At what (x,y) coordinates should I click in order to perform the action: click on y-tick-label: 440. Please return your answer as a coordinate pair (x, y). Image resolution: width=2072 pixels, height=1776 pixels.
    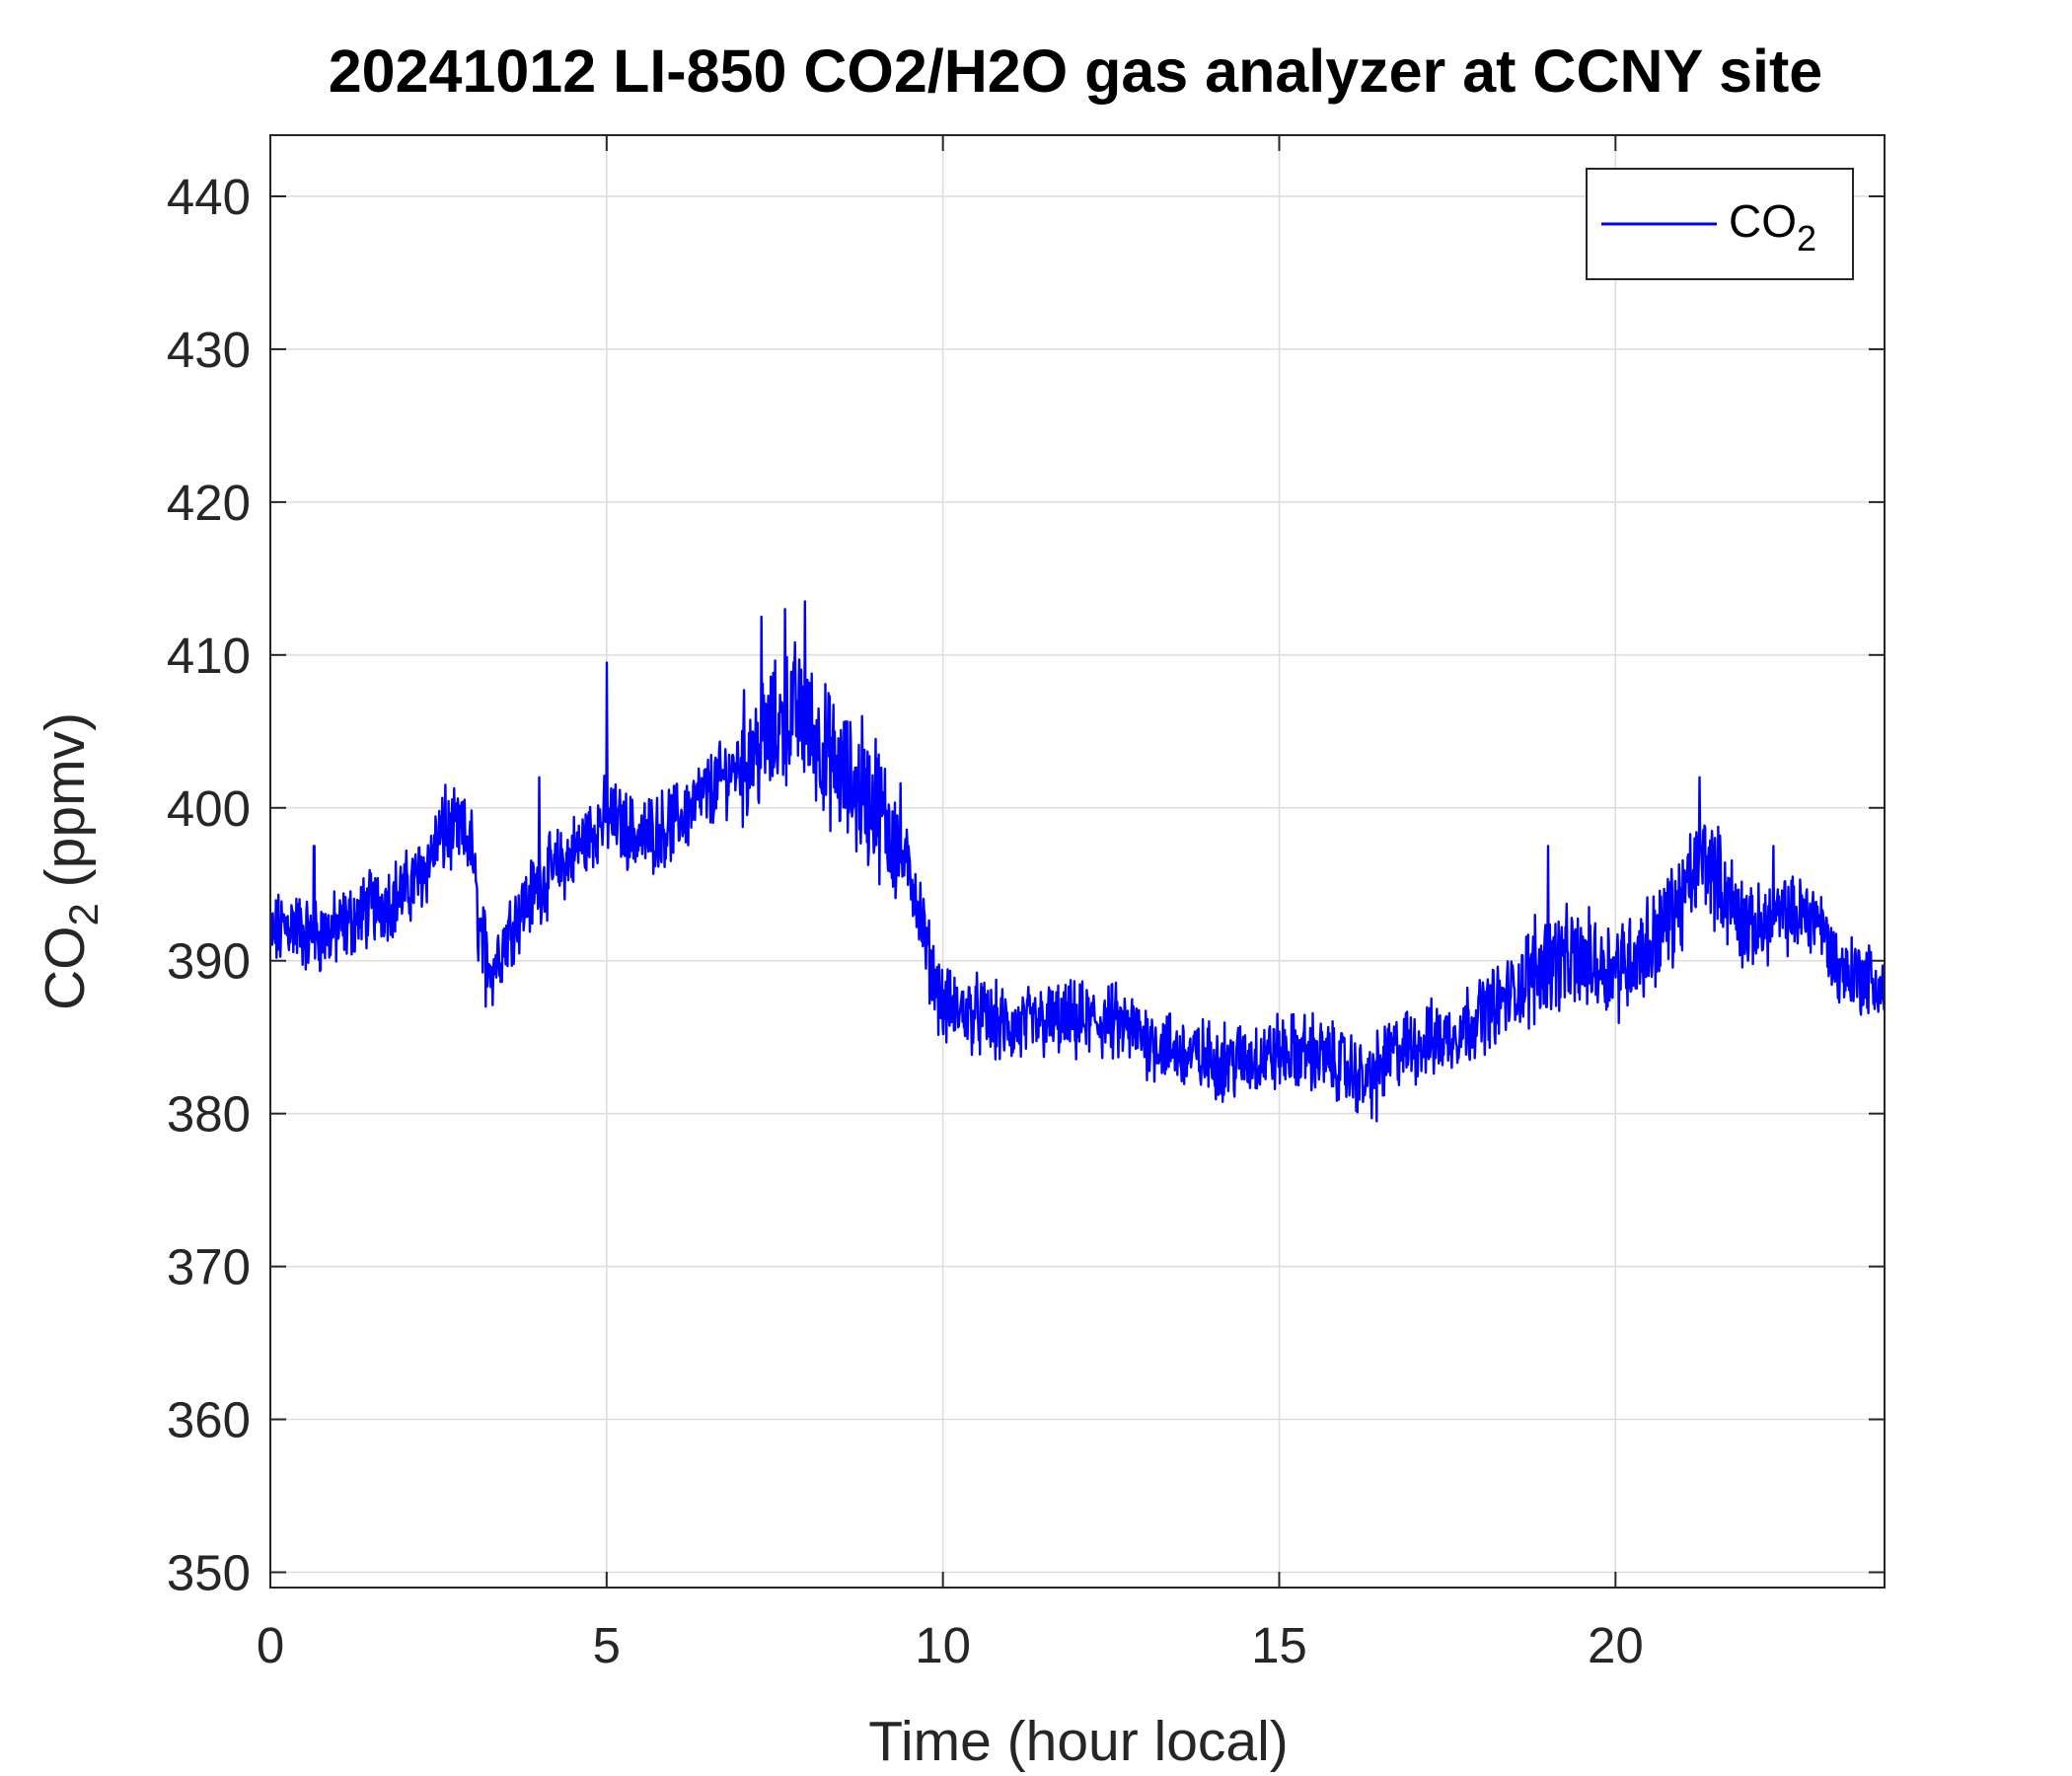
    Looking at the image, I should click on (209, 197).